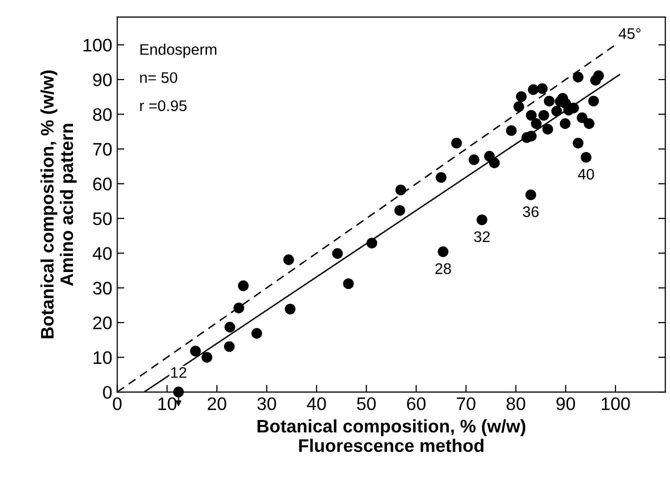 The height and width of the screenshot is (487, 670). I want to click on y-tick-label: 100, so click(98, 45).